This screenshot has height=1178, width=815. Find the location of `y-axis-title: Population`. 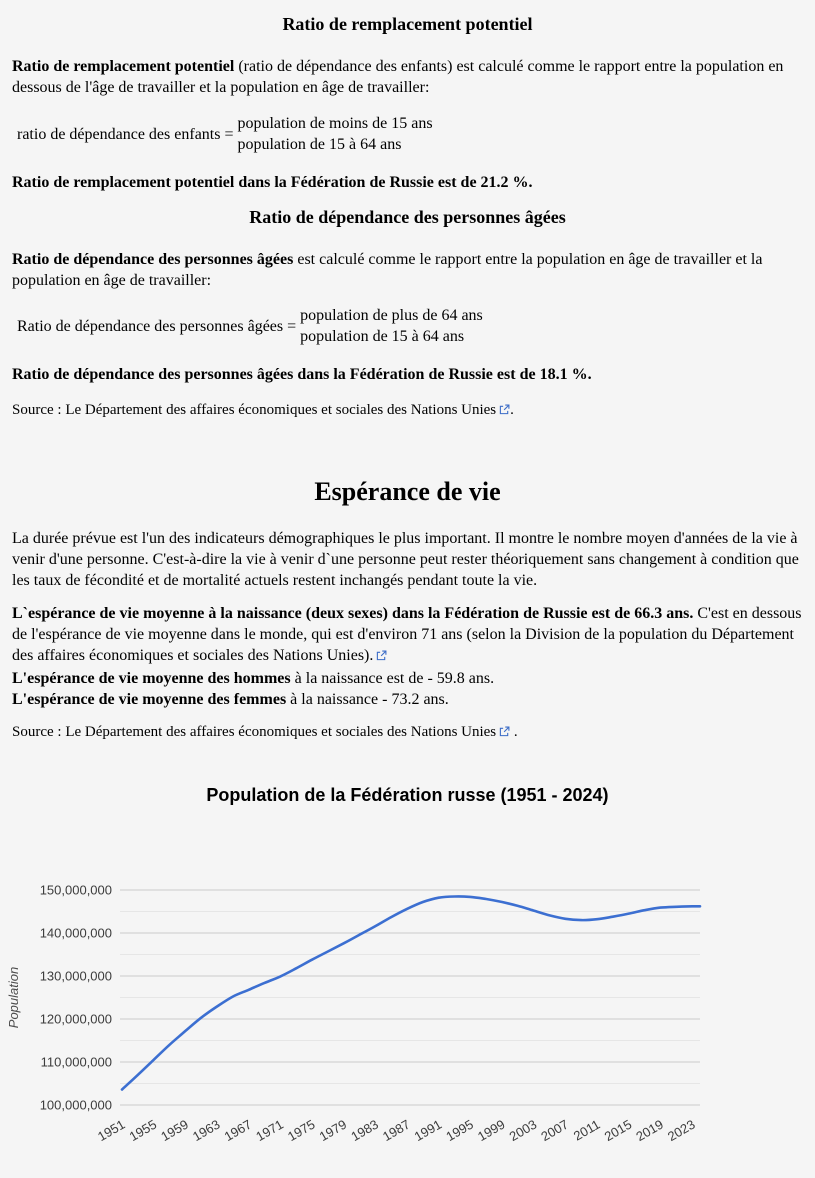

y-axis-title: Population is located at coordinates (13, 997).